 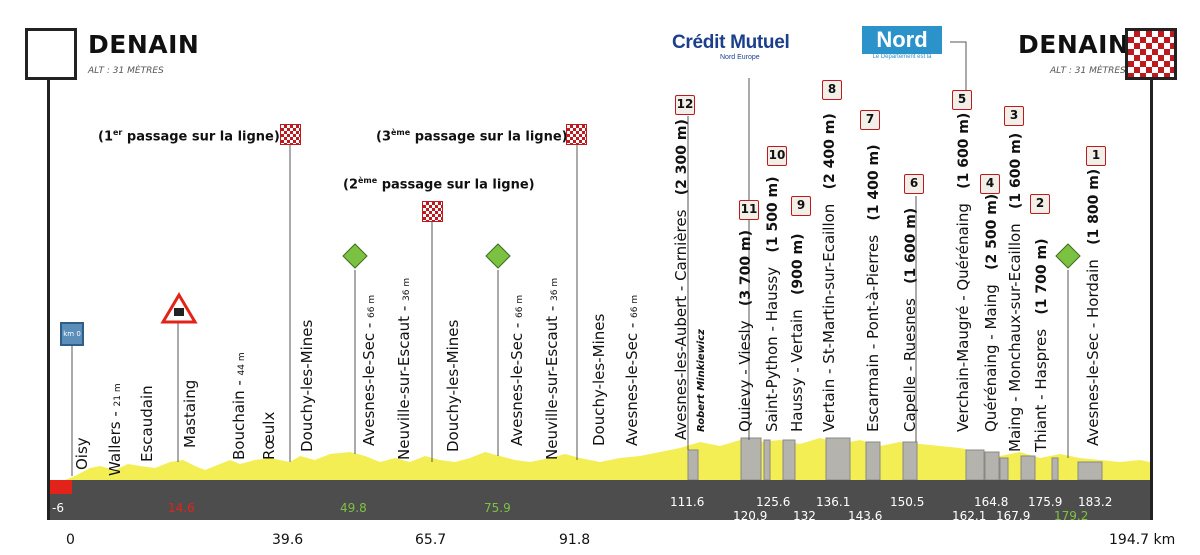 What do you see at coordinates (711, 256) in the screenshot?
I see `feed-zone-icons` at bounding box center [711, 256].